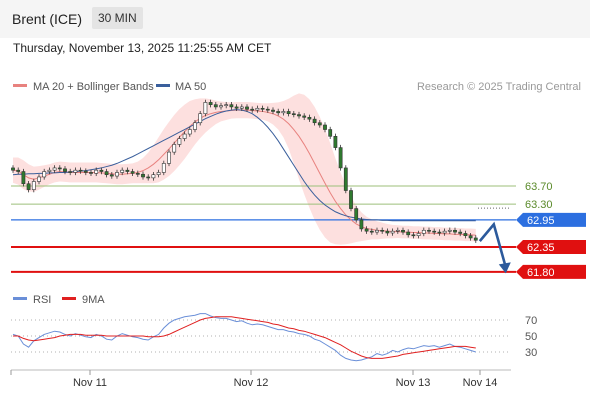  What do you see at coordinates (493, 244) in the screenshot?
I see `forecast-arrow-line` at bounding box center [493, 244].